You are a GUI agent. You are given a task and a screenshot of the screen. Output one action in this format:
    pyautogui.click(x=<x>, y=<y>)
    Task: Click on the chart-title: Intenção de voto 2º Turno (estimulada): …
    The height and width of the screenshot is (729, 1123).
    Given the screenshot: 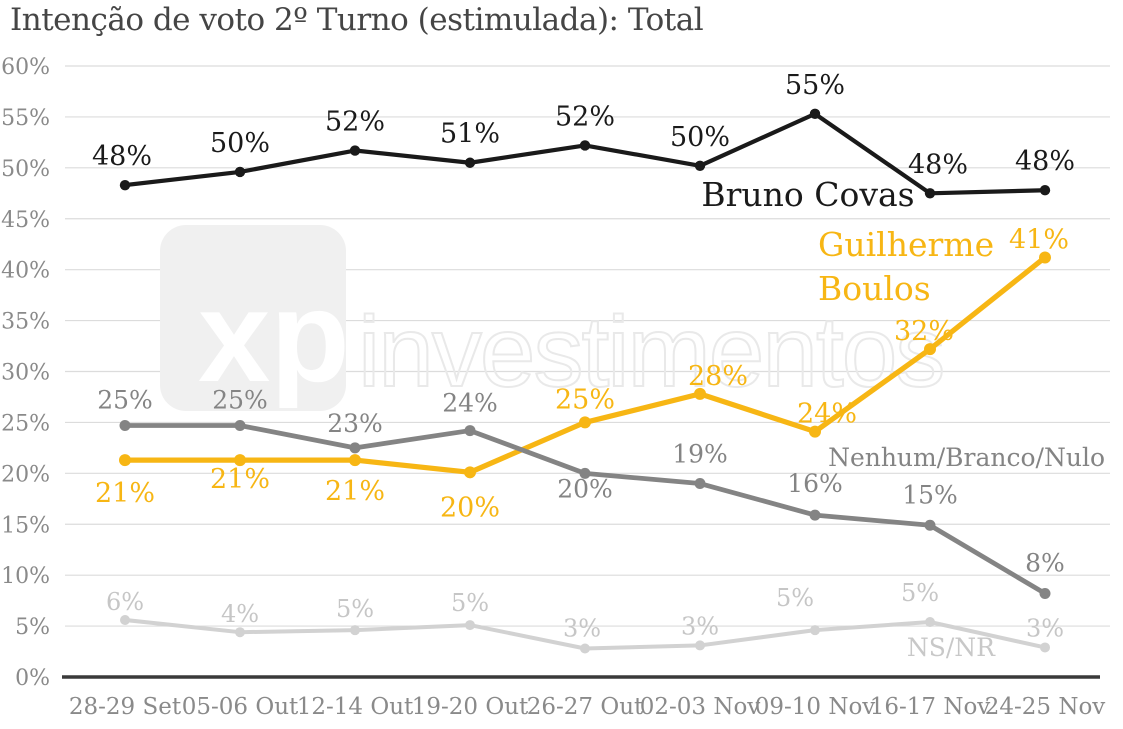 What is the action you would take?
    pyautogui.click(x=357, y=20)
    